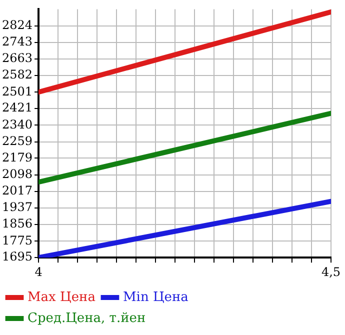 This screenshot has width=345, height=335. What do you see at coordinates (38, 271) in the screenshot?
I see `x-tick-label: 4` at bounding box center [38, 271].